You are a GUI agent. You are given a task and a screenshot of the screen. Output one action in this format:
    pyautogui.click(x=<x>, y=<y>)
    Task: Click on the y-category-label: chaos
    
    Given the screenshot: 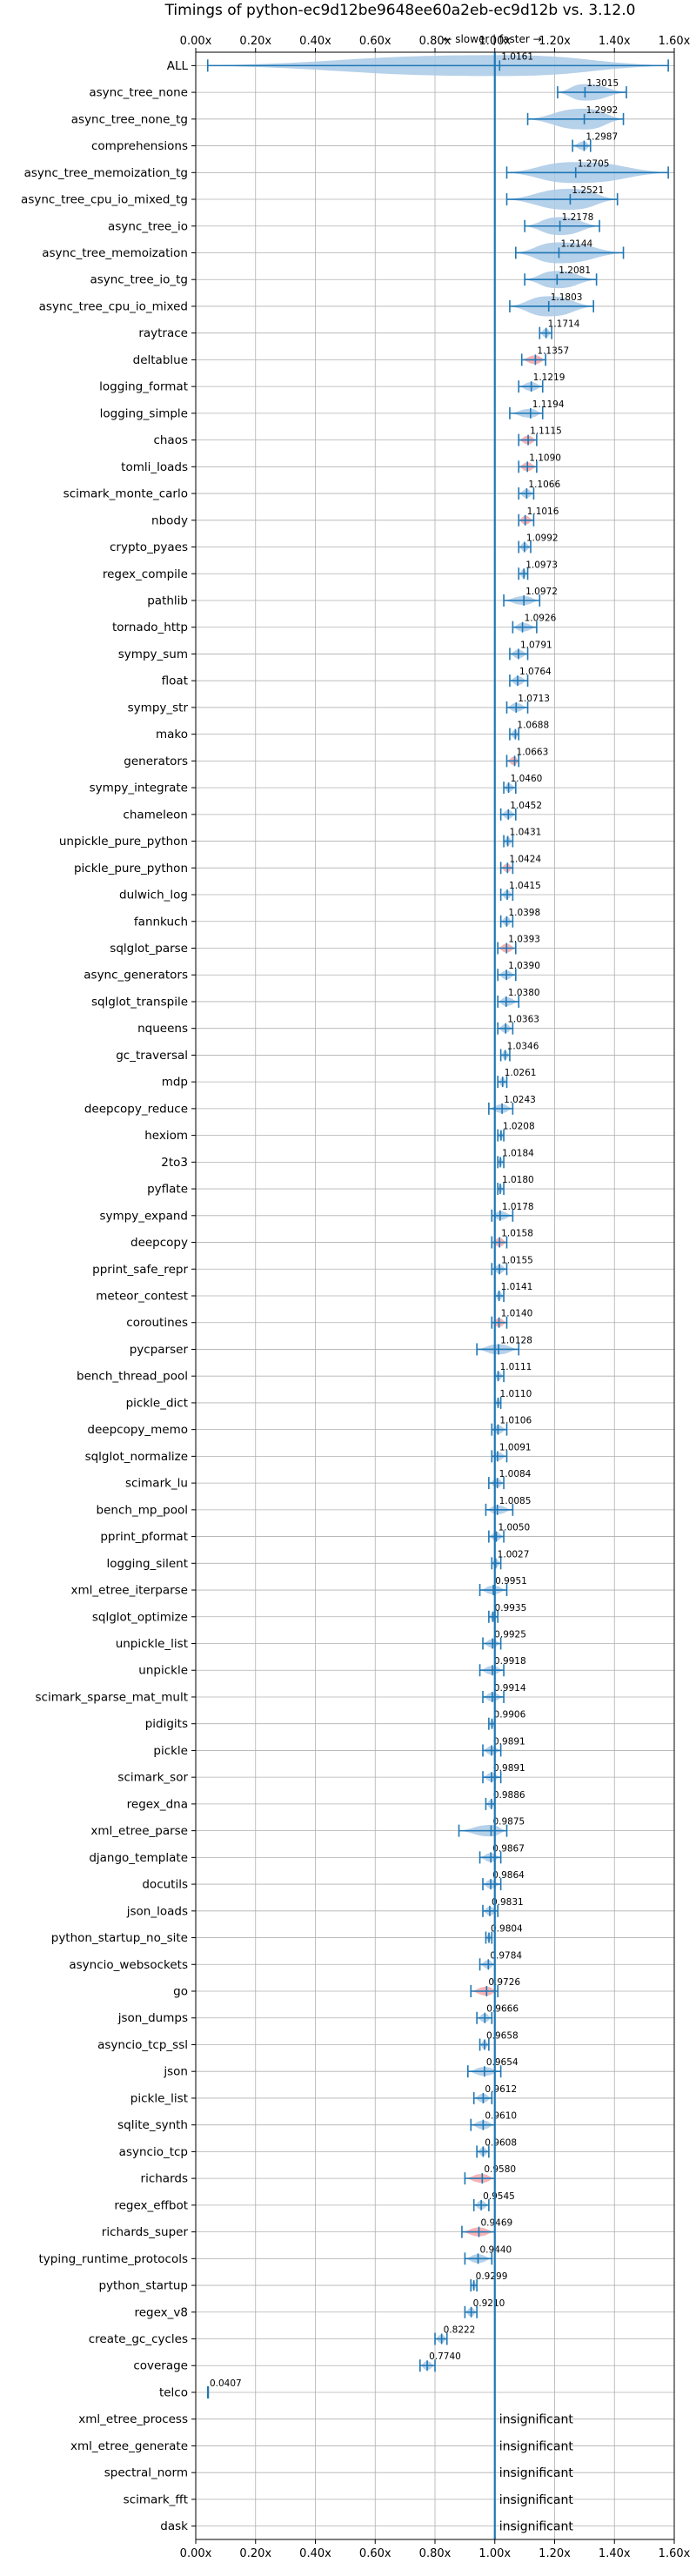 What is the action you would take?
    pyautogui.click(x=170, y=440)
    